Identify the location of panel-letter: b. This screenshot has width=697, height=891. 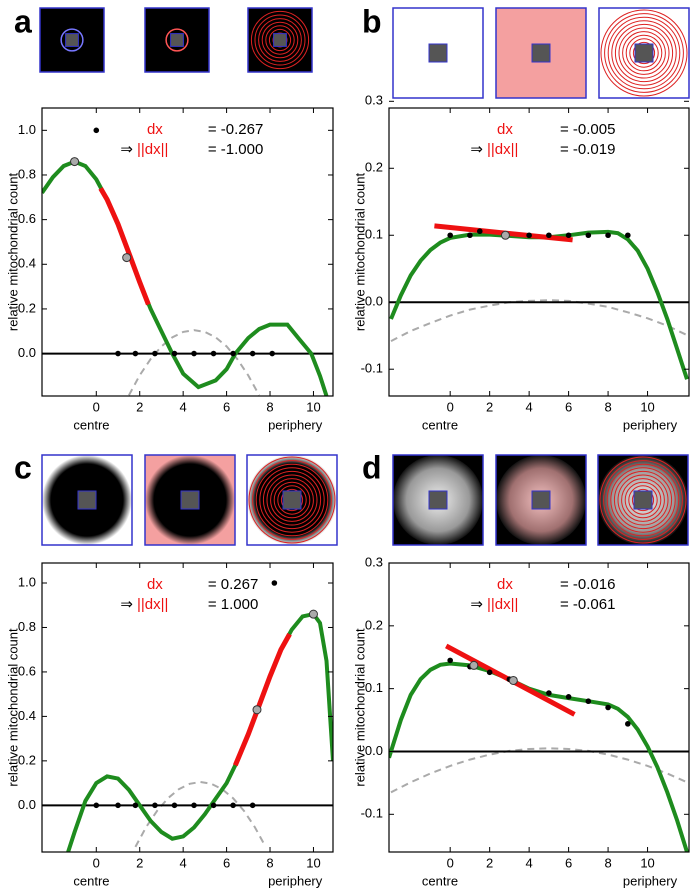
(372, 21).